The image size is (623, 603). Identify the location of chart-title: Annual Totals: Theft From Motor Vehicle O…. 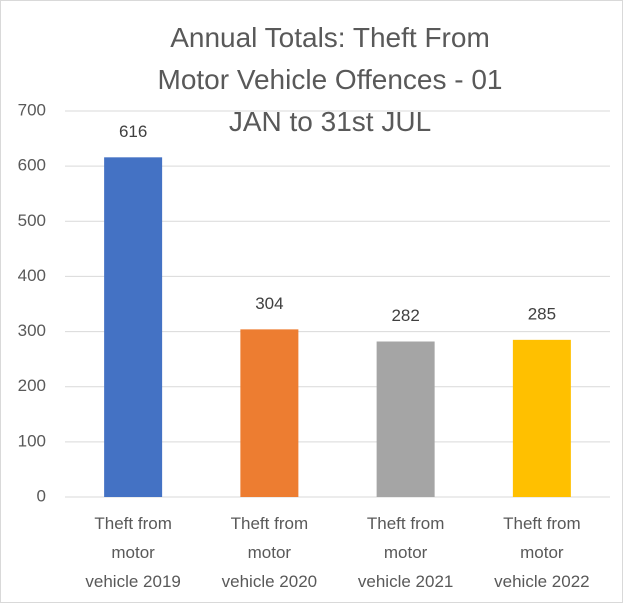
(330, 79).